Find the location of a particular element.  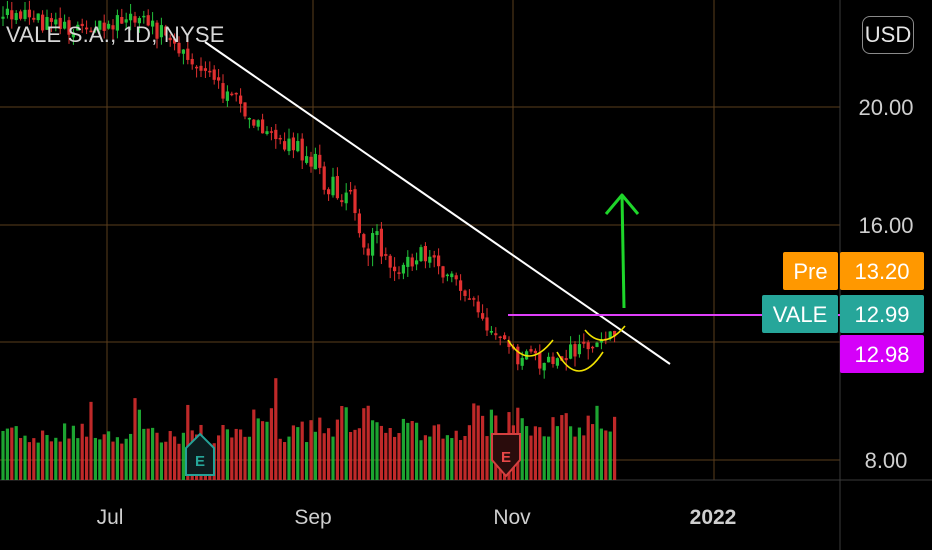

extra-price-badge-bg is located at coordinates (882, 354).